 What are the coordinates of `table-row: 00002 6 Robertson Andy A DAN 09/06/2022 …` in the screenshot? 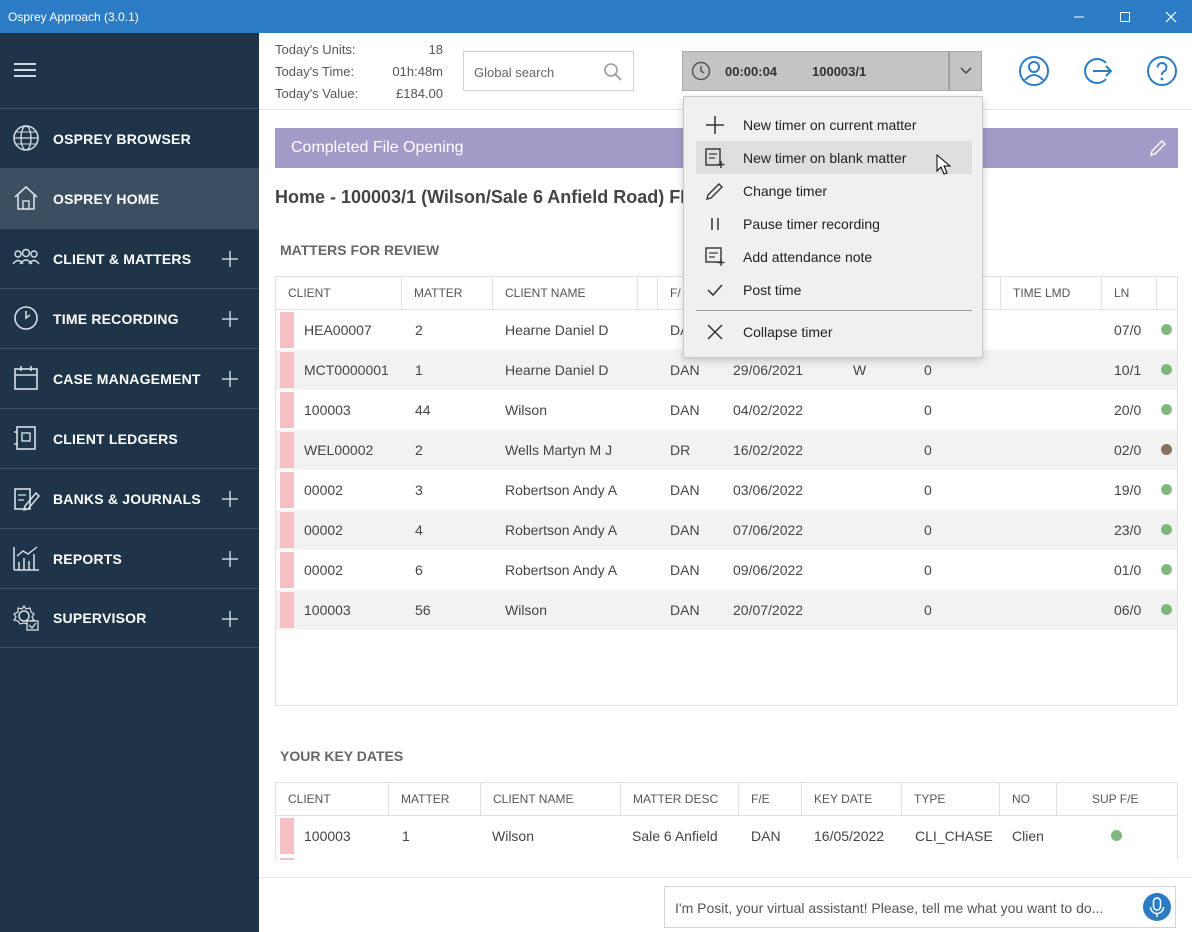 It's located at (726, 570).